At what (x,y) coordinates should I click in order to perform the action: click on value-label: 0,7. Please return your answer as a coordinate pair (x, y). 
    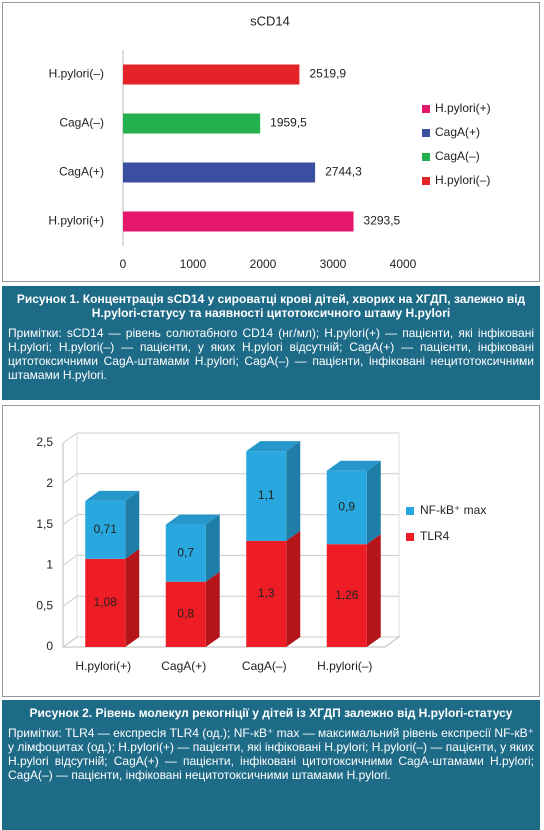
    Looking at the image, I should click on (185, 552).